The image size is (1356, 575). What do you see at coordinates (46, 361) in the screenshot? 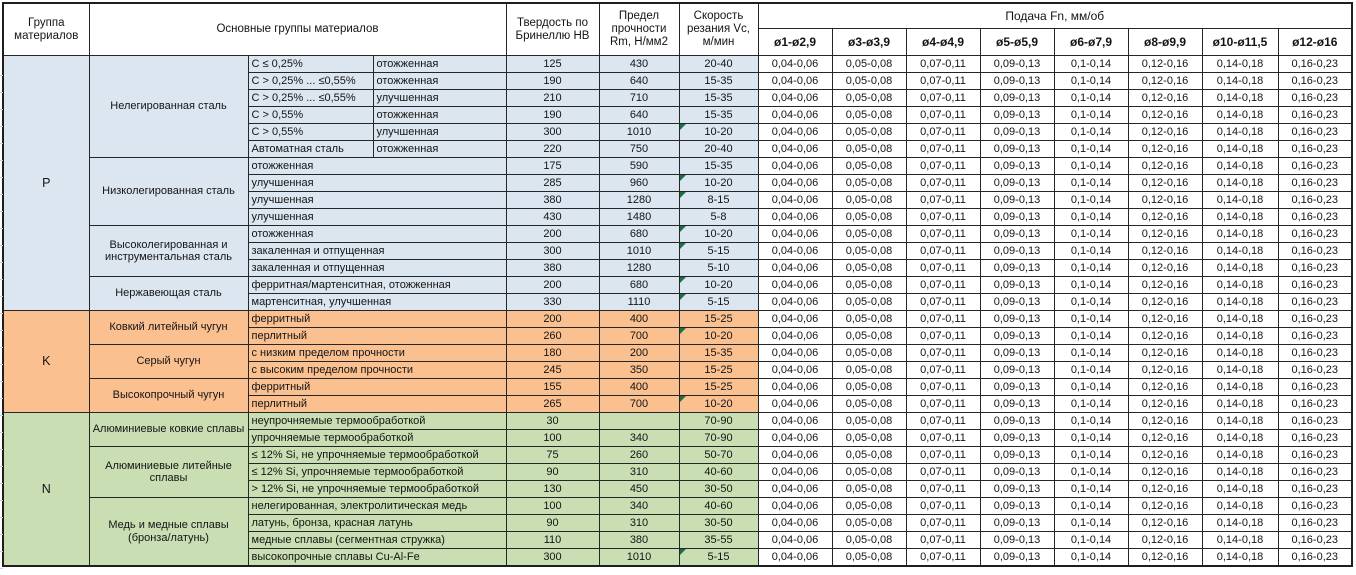
I see `group-letter-cell: K` at bounding box center [46, 361].